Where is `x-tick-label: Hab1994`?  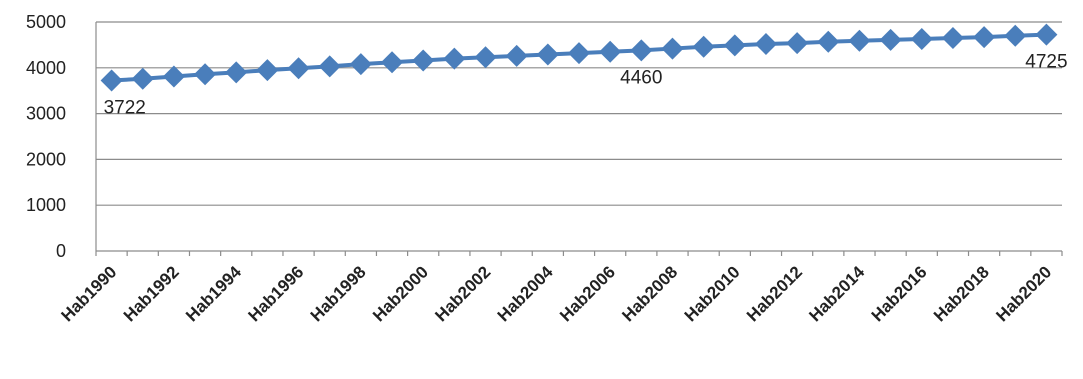 x-tick-label: Hab1994 is located at coordinates (213, 293).